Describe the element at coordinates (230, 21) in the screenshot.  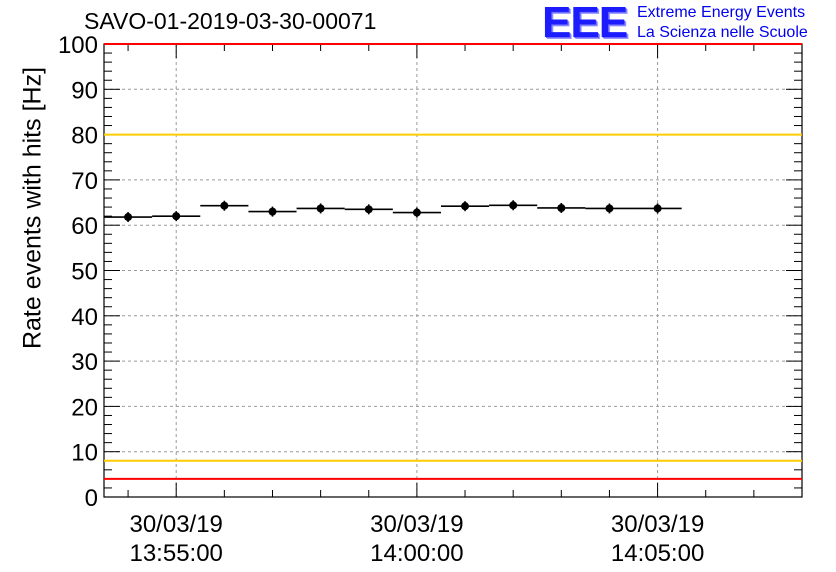
I see `chart-title: SAVO-01-2019-03-30-00071` at that location.